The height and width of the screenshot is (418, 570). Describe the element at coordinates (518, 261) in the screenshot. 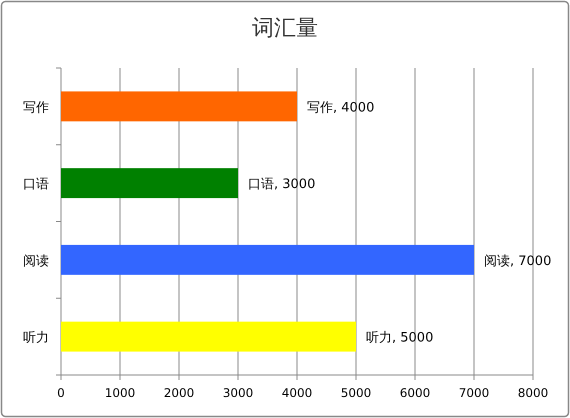

I see `data-label: 阅读, 7000` at that location.